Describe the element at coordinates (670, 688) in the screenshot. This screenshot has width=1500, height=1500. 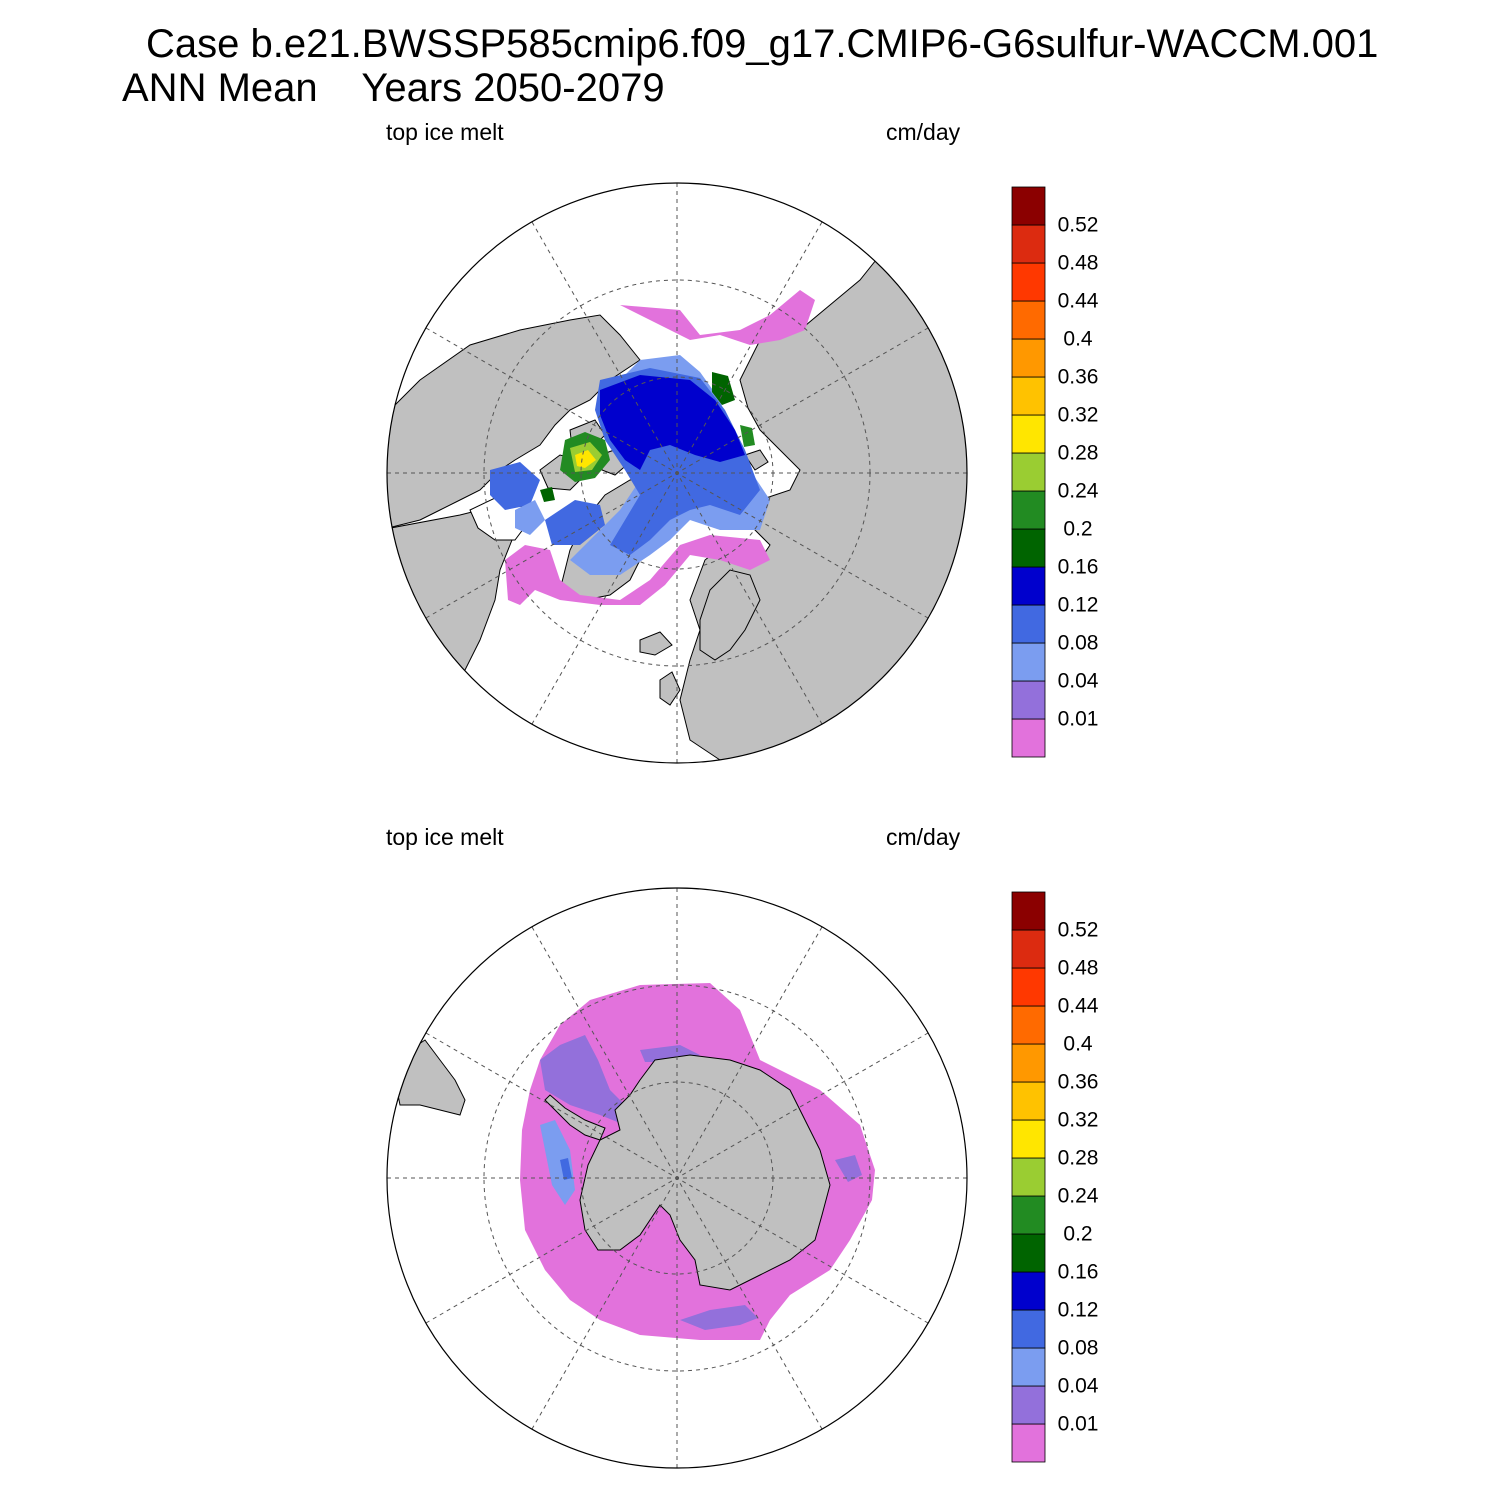
I see `british-isles-land` at that location.